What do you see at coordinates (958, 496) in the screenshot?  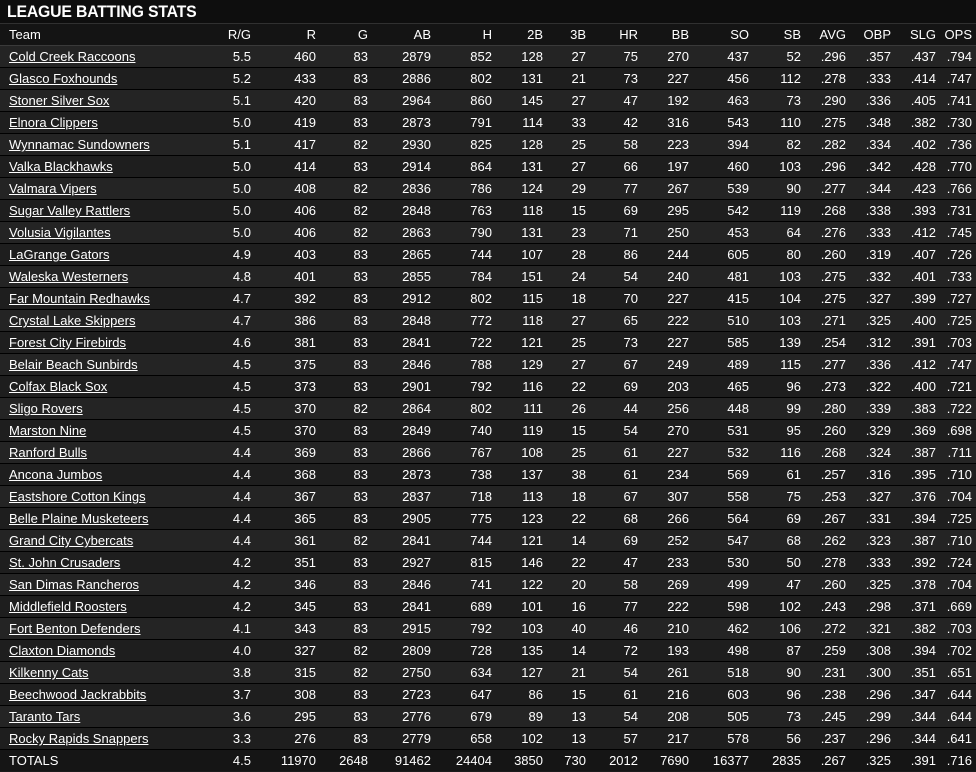 I see `stat-cell-ops: .704` at bounding box center [958, 496].